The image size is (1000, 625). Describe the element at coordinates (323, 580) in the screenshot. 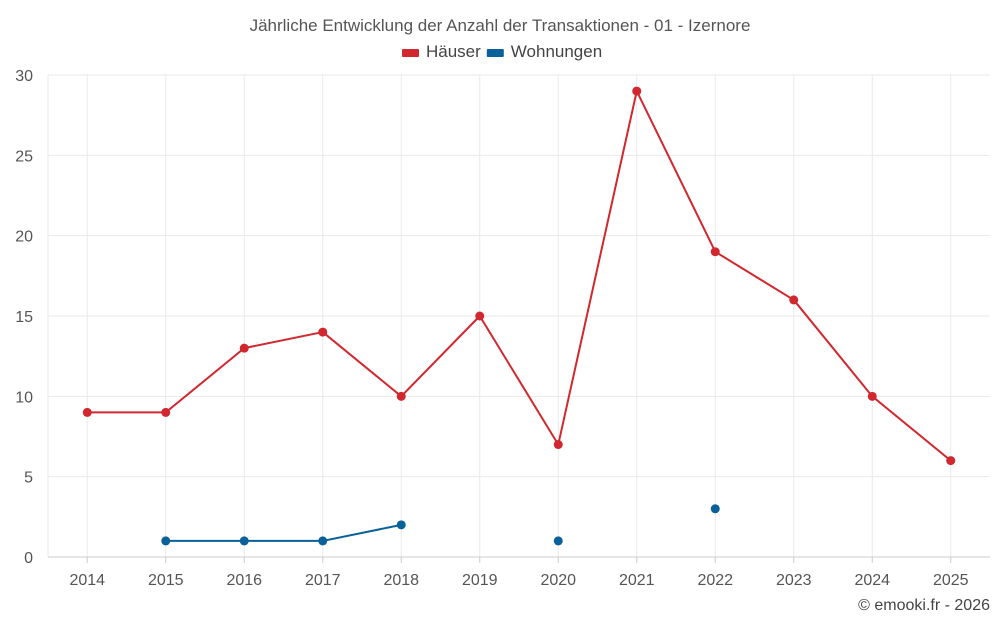

I see `x-tick-label: 2017` at that location.